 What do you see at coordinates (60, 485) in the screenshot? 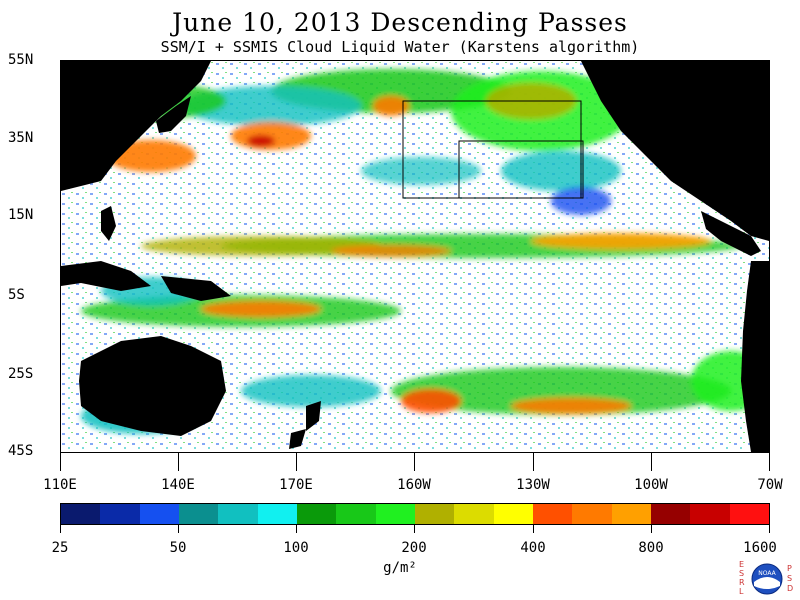
I see `lon-label-110e: 110E` at bounding box center [60, 485].